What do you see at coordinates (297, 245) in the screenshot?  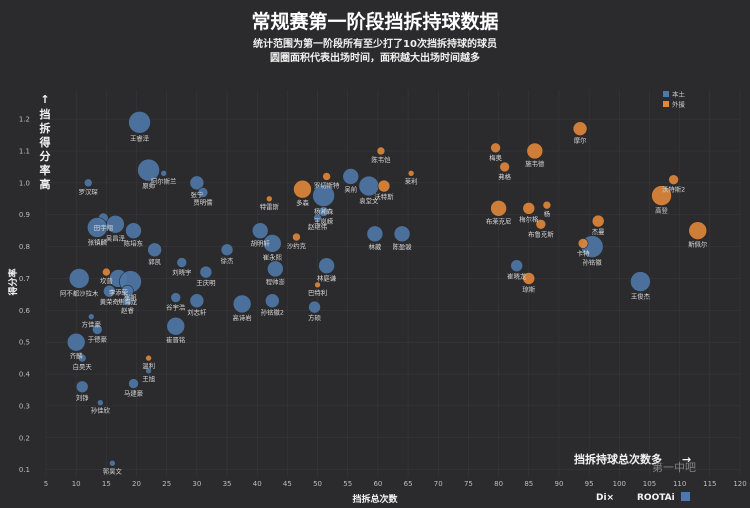 I see `data-point-label: 沙约克` at bounding box center [297, 245].